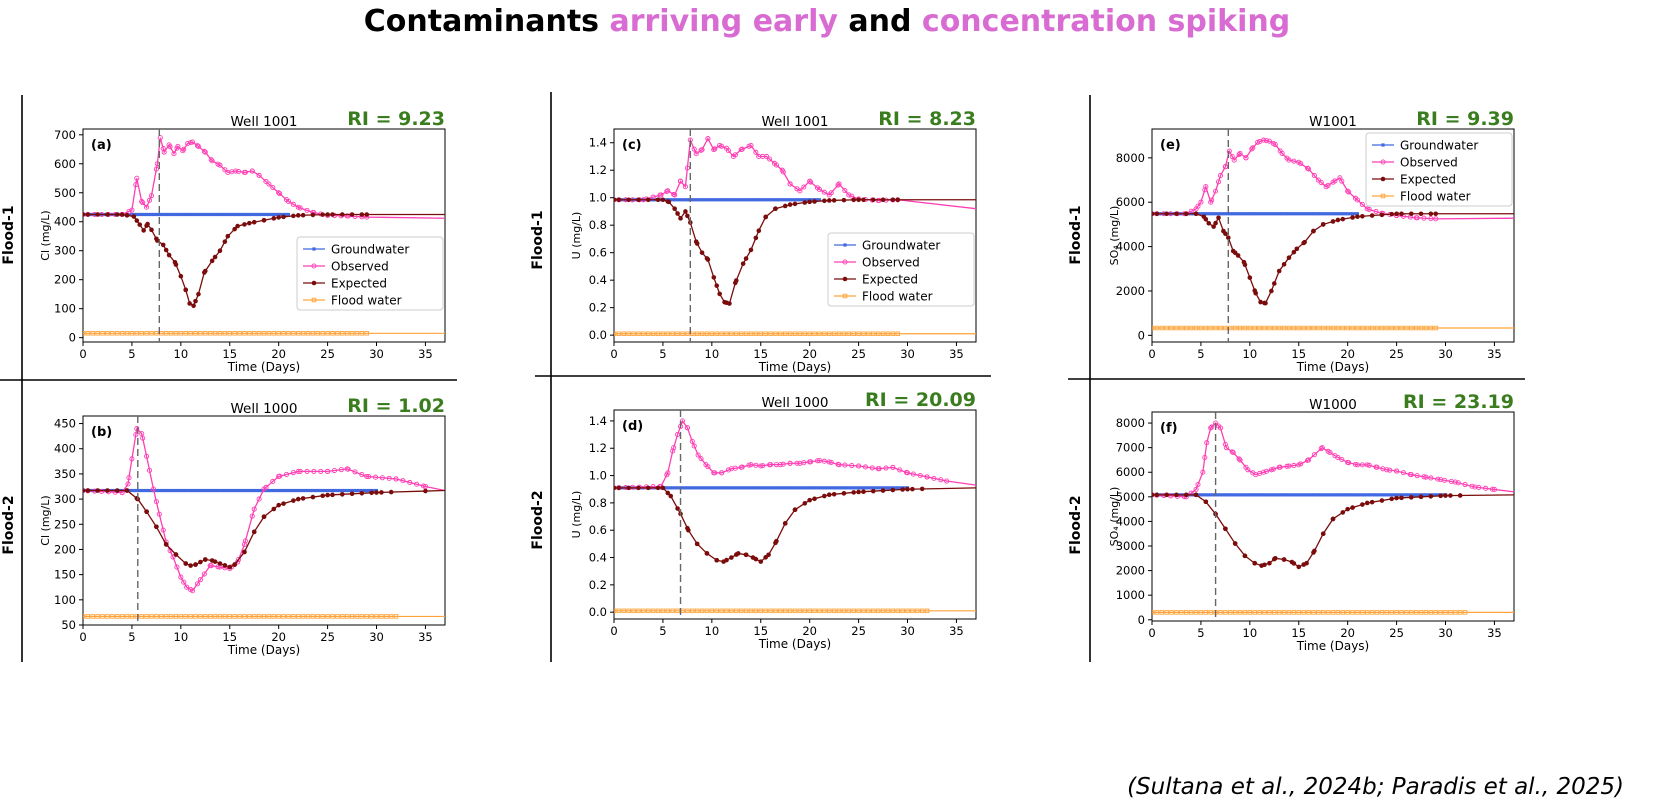 The image size is (1654, 802). I want to click on y-tick-label: 1.4, so click(598, 421).